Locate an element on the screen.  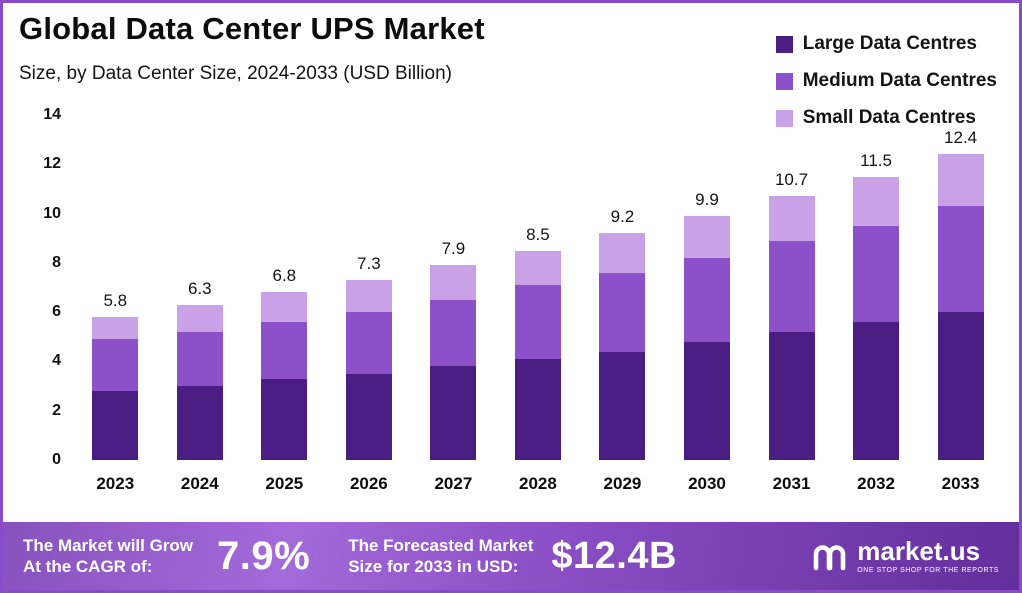
bar-group-2029: 9.2 2029 is located at coordinates (622, 304).